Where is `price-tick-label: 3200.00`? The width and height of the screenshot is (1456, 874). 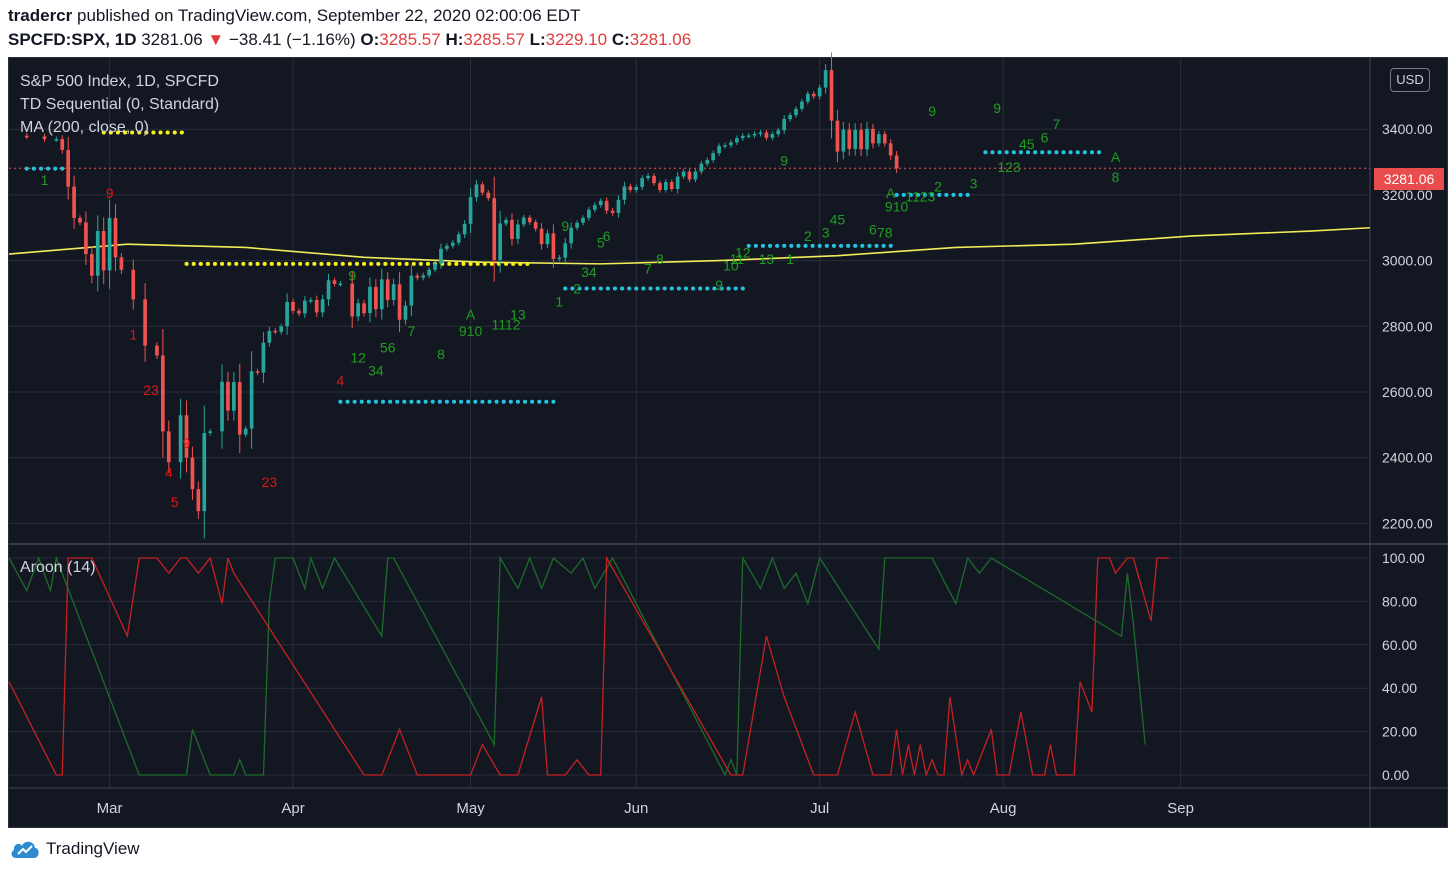 price-tick-label: 3200.00 is located at coordinates (1407, 195).